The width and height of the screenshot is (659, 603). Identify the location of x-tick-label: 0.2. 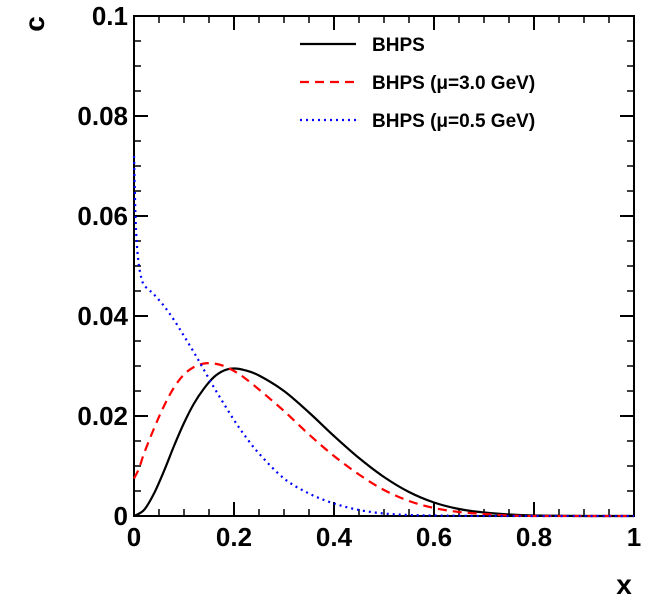
(234, 537).